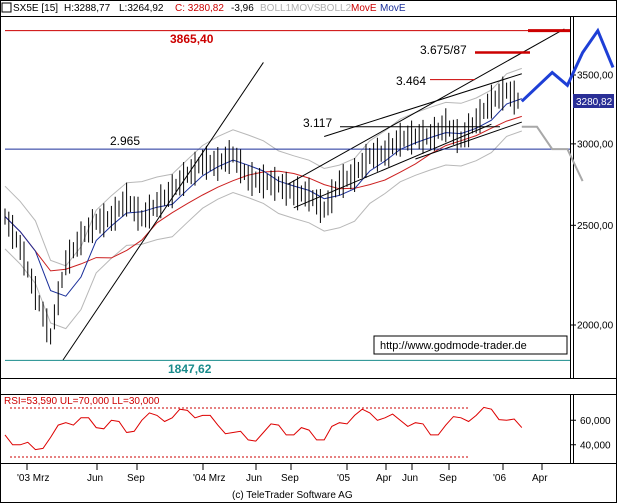 The height and width of the screenshot is (503, 617). Describe the element at coordinates (209, 478) in the screenshot. I see `x-tick-label: '04 Mrz` at that location.